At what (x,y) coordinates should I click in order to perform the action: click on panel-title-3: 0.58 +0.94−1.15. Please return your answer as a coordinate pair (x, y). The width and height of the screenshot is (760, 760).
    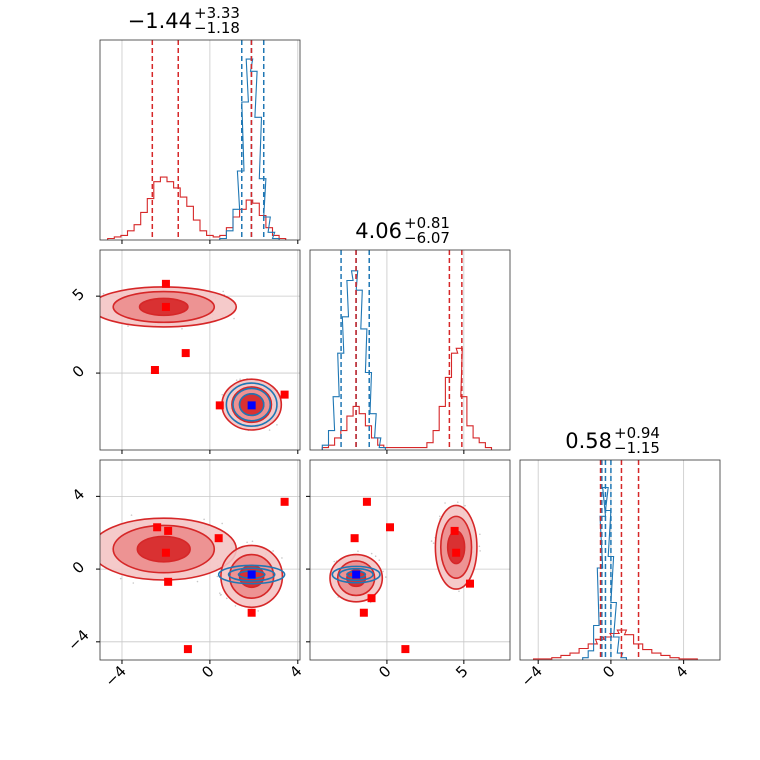
    Looking at the image, I should click on (612, 440).